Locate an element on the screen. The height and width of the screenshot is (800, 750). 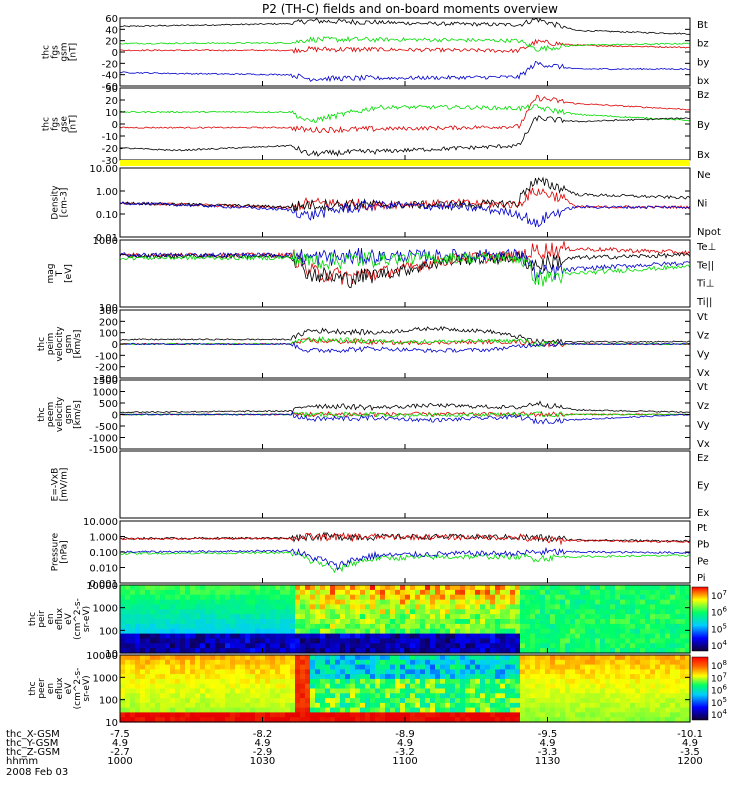
legend-efield: Ex is located at coordinates (703, 513).